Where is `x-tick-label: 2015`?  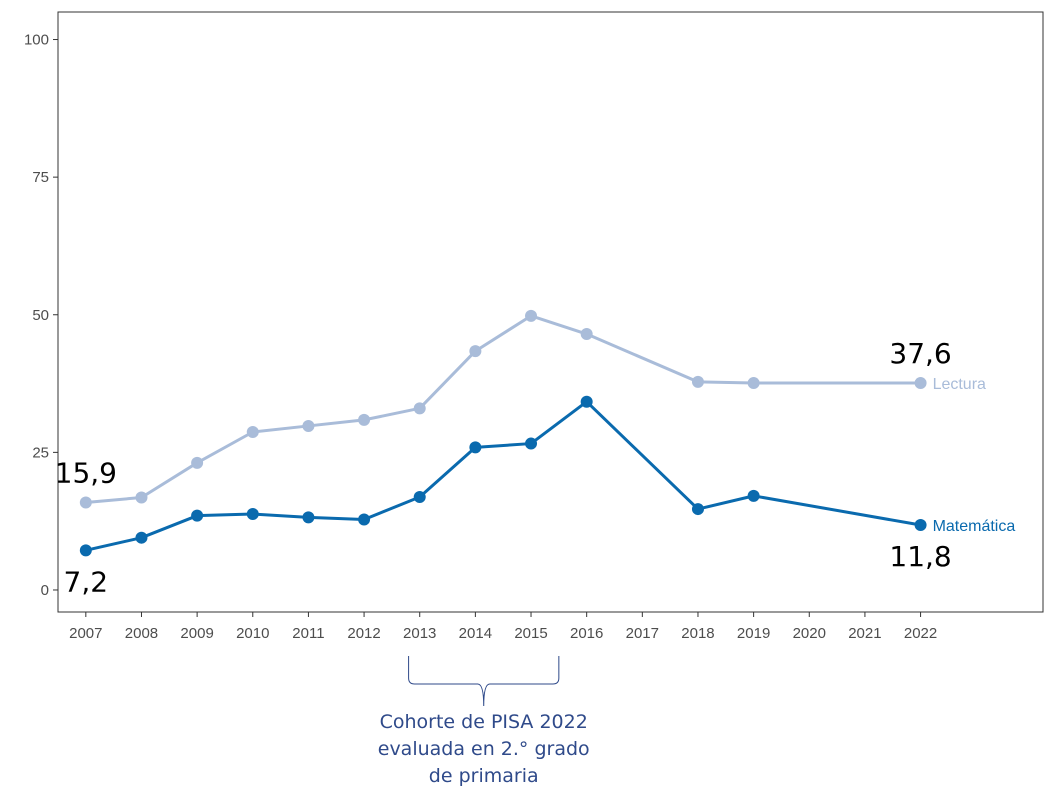 x-tick-label: 2015 is located at coordinates (530, 633).